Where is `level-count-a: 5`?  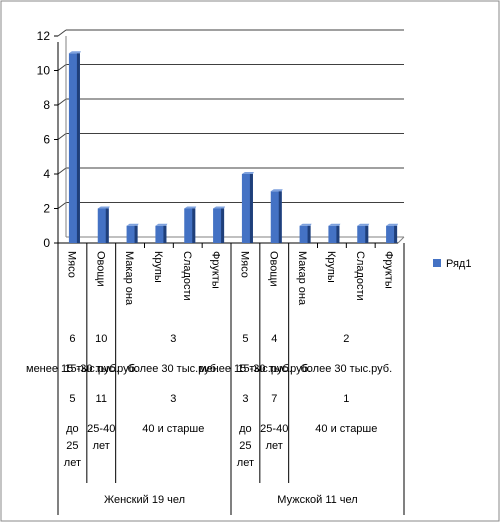 level-count-a: 5 is located at coordinates (245, 339).